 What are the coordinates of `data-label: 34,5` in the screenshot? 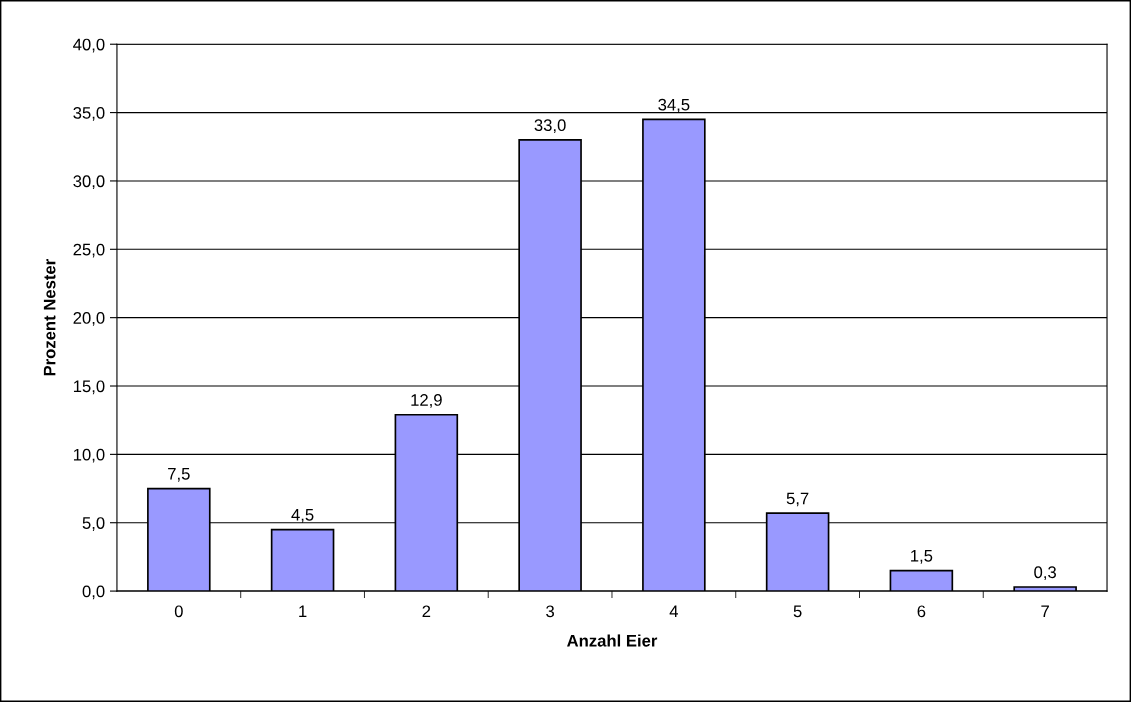 It's located at (674, 105).